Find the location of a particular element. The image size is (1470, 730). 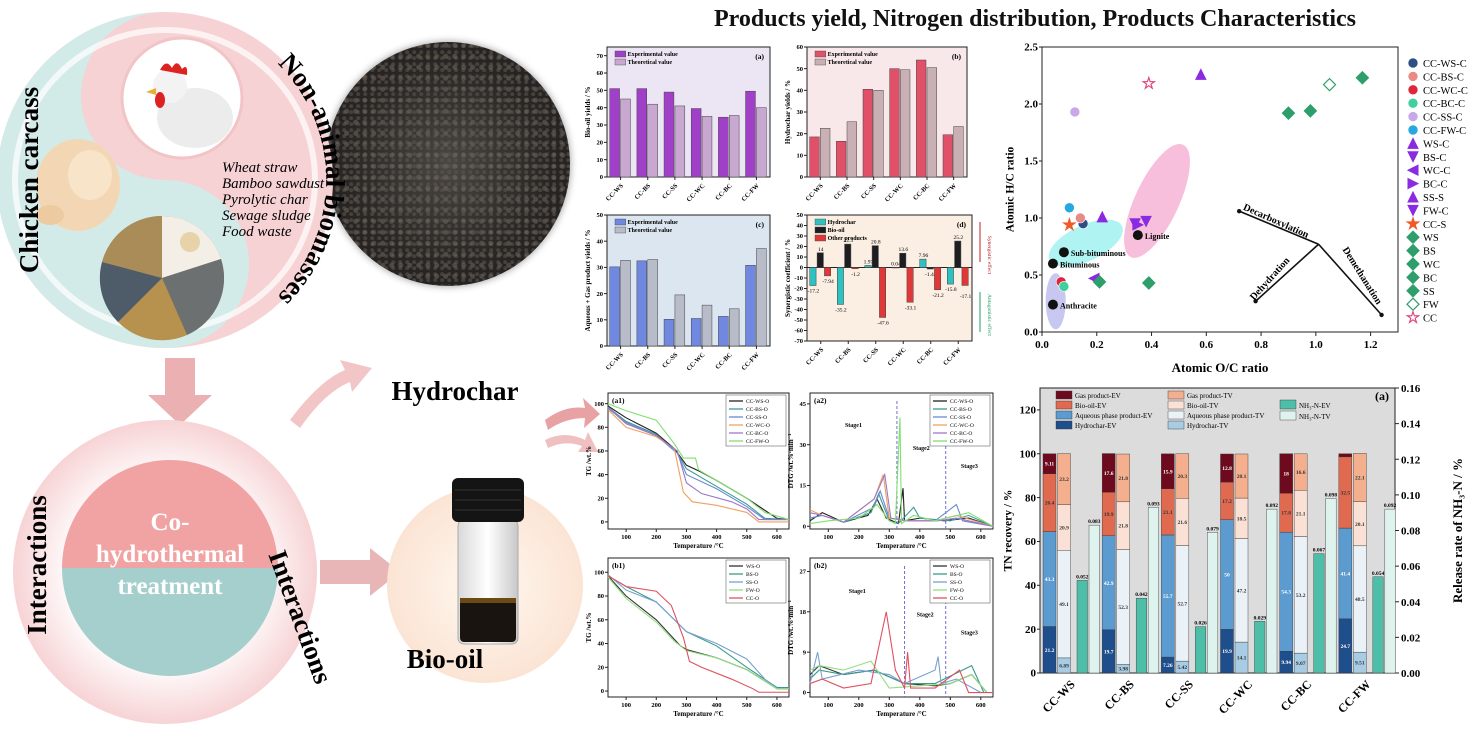

y-tick-label: -40 is located at coordinates (798, 310).